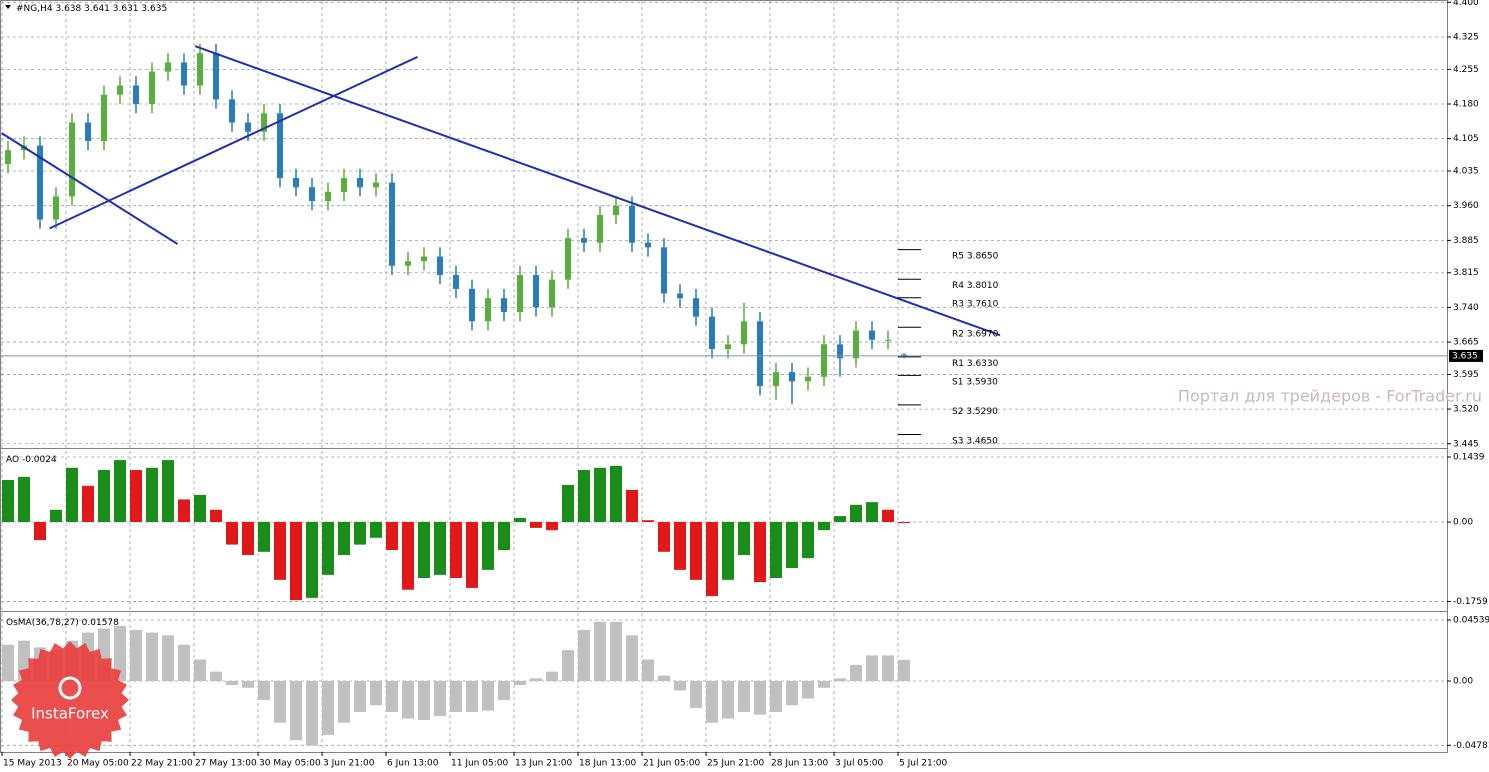 The height and width of the screenshot is (772, 1489). Describe the element at coordinates (8, 7) in the screenshot. I see `menu-arrow` at that location.